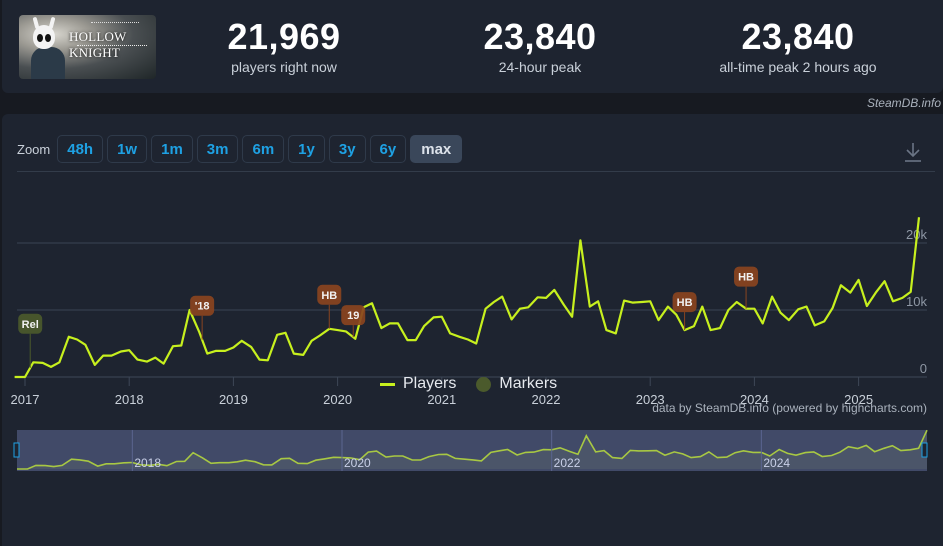 This screenshot has width=943, height=546. Describe the element at coordinates (476, 171) in the screenshot. I see `chart-top-divider` at that location.